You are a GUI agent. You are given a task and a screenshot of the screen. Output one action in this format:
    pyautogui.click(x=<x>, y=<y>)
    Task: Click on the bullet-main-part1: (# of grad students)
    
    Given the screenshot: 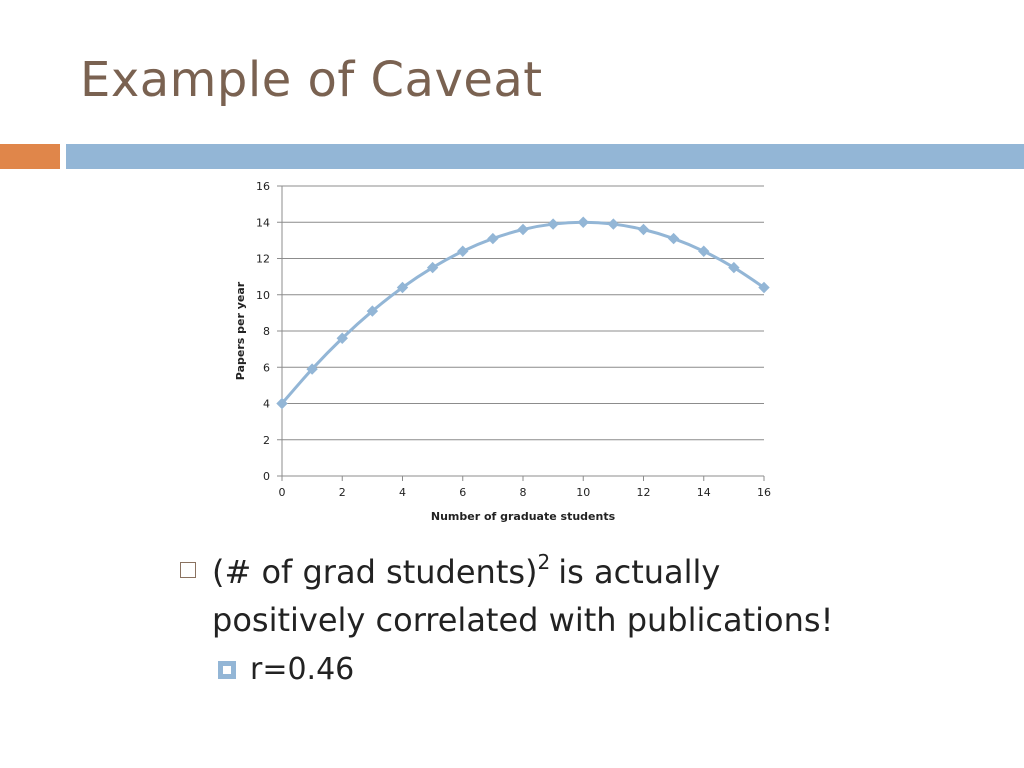 What is the action you would take?
    pyautogui.click(x=375, y=572)
    